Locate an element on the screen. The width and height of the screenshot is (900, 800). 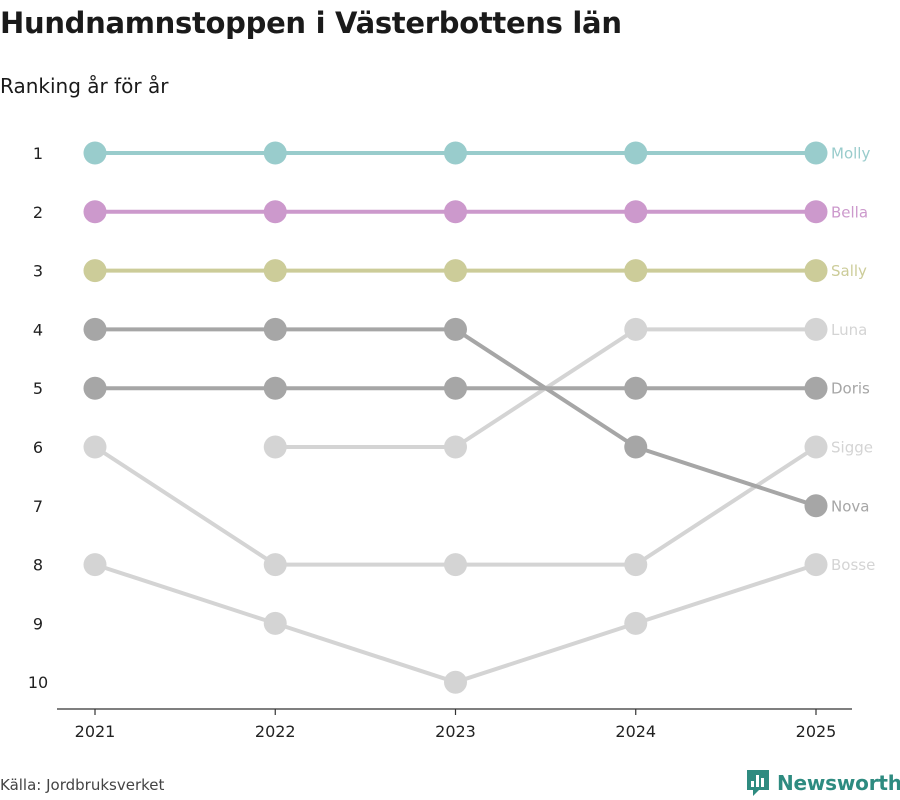
source-note: Källa: Jordbruksverket is located at coordinates (82, 785).